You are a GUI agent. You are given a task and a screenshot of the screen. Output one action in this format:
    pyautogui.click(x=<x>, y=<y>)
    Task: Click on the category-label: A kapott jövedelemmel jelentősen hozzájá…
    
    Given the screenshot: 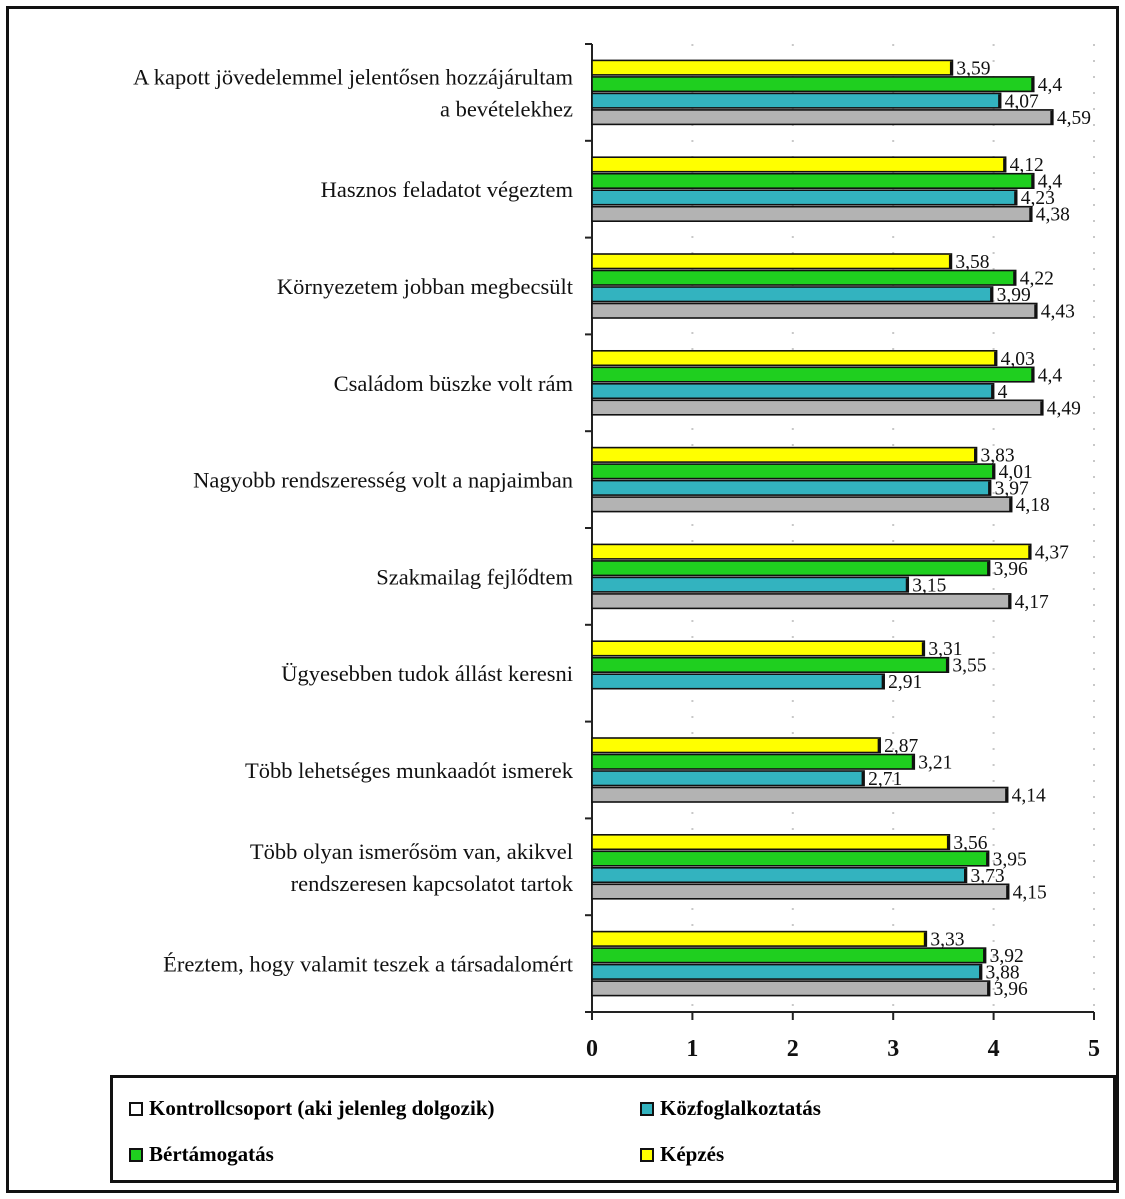 What is the action you would take?
    pyautogui.click(x=353, y=76)
    